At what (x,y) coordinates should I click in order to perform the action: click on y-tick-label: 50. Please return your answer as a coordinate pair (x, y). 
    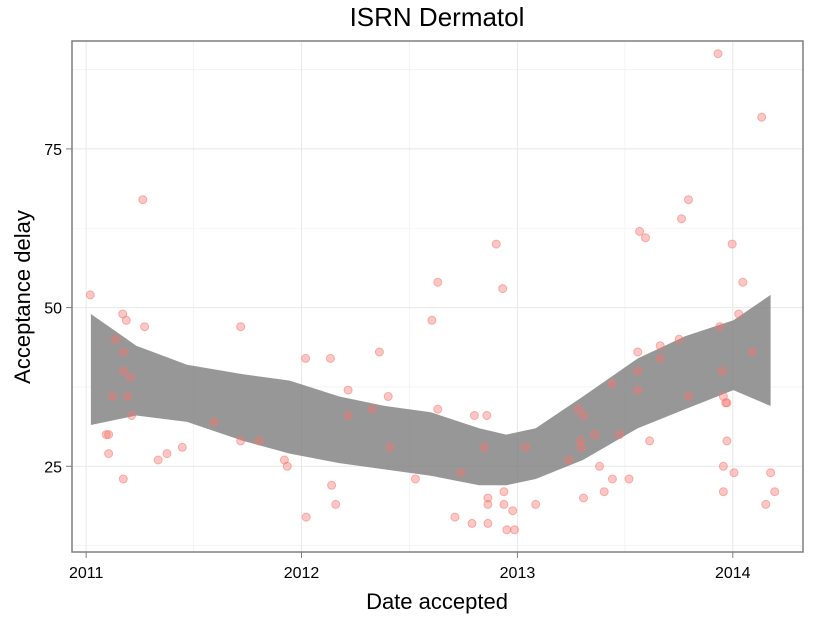
    Looking at the image, I should click on (53, 309).